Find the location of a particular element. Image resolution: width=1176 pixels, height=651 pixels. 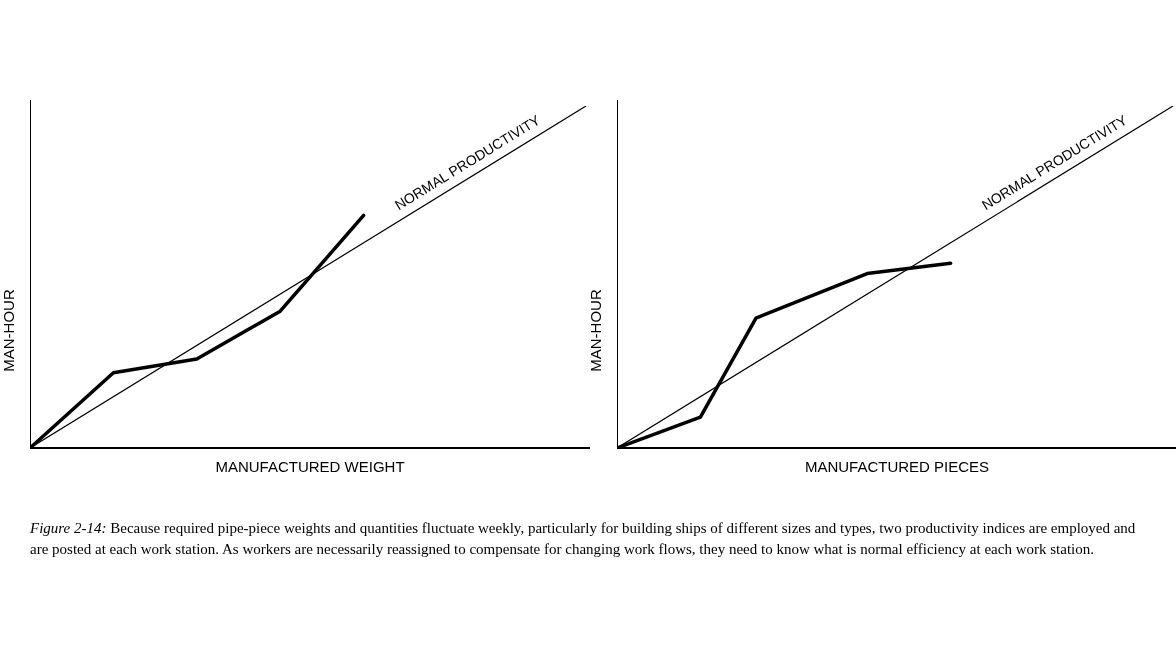

x-axis-title: MANUFACTURED WEIGHT is located at coordinates (310, 466).